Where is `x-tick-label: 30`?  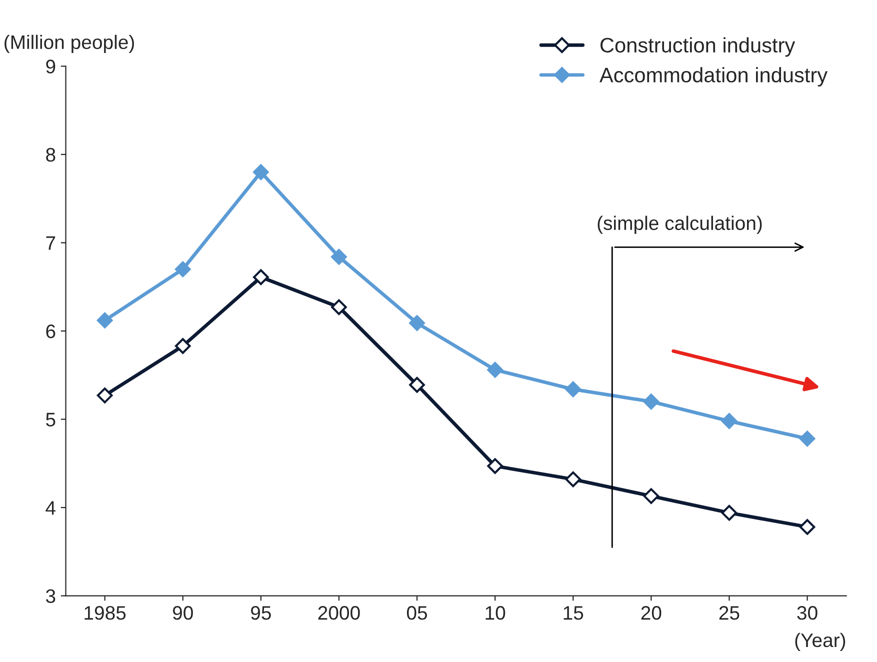
x-tick-label: 30 is located at coordinates (807, 613).